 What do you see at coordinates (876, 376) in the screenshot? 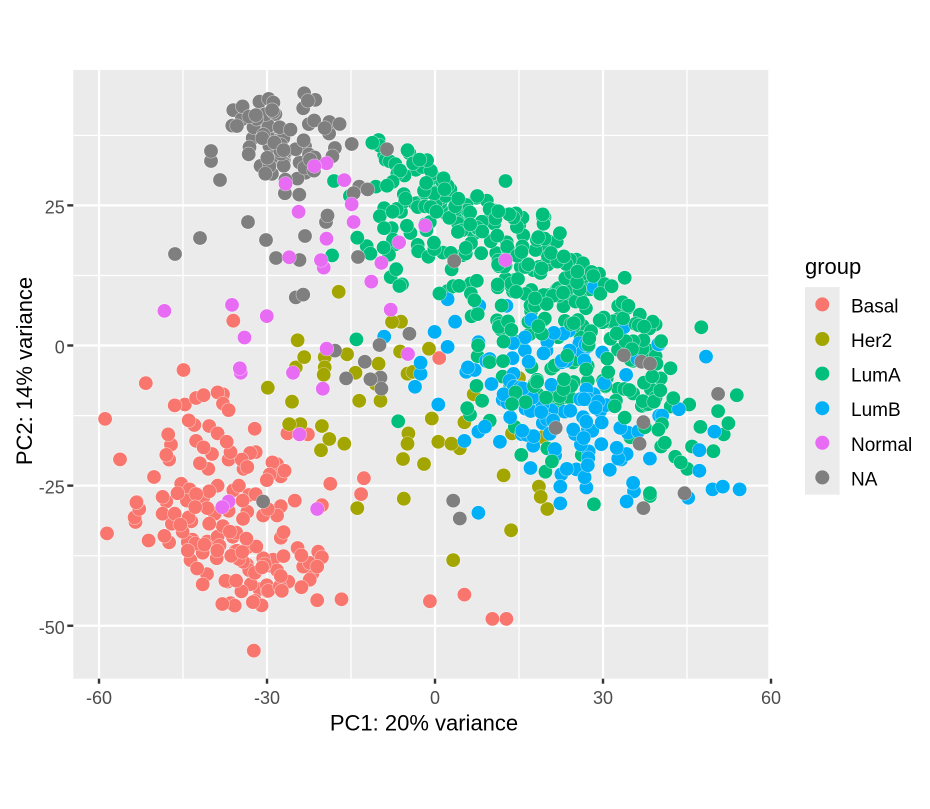
I see `svg-text: LumA` at bounding box center [876, 376].